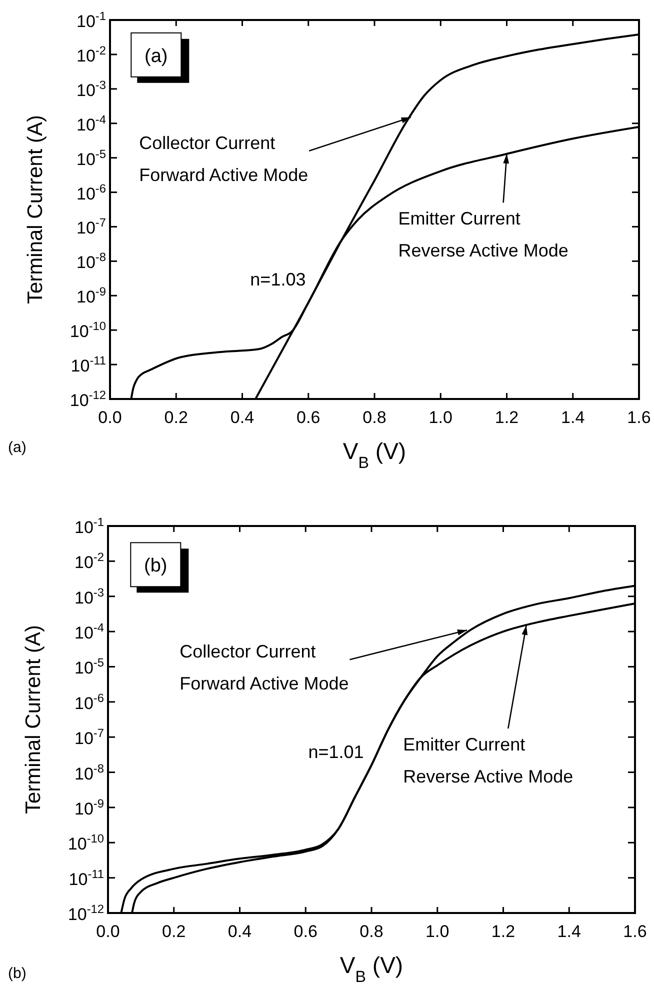  Describe the element at coordinates (17, 447) in the screenshot. I see `text: (a)` at that location.